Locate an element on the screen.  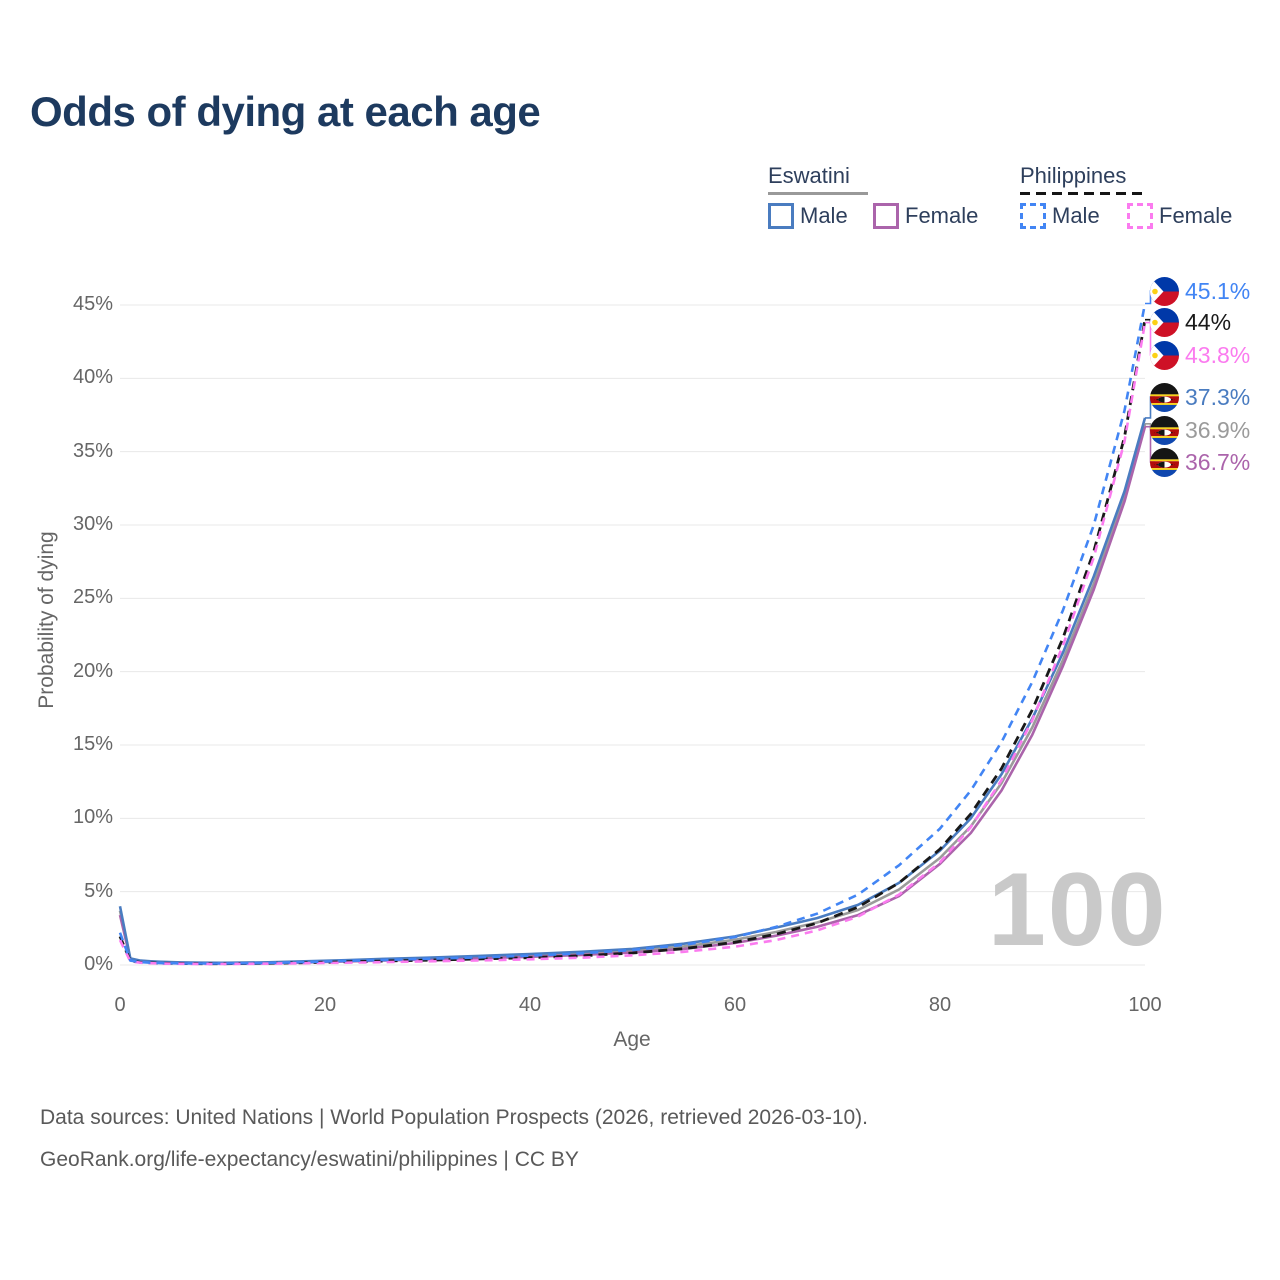
legend-underline-philippines is located at coordinates (1083, 193).